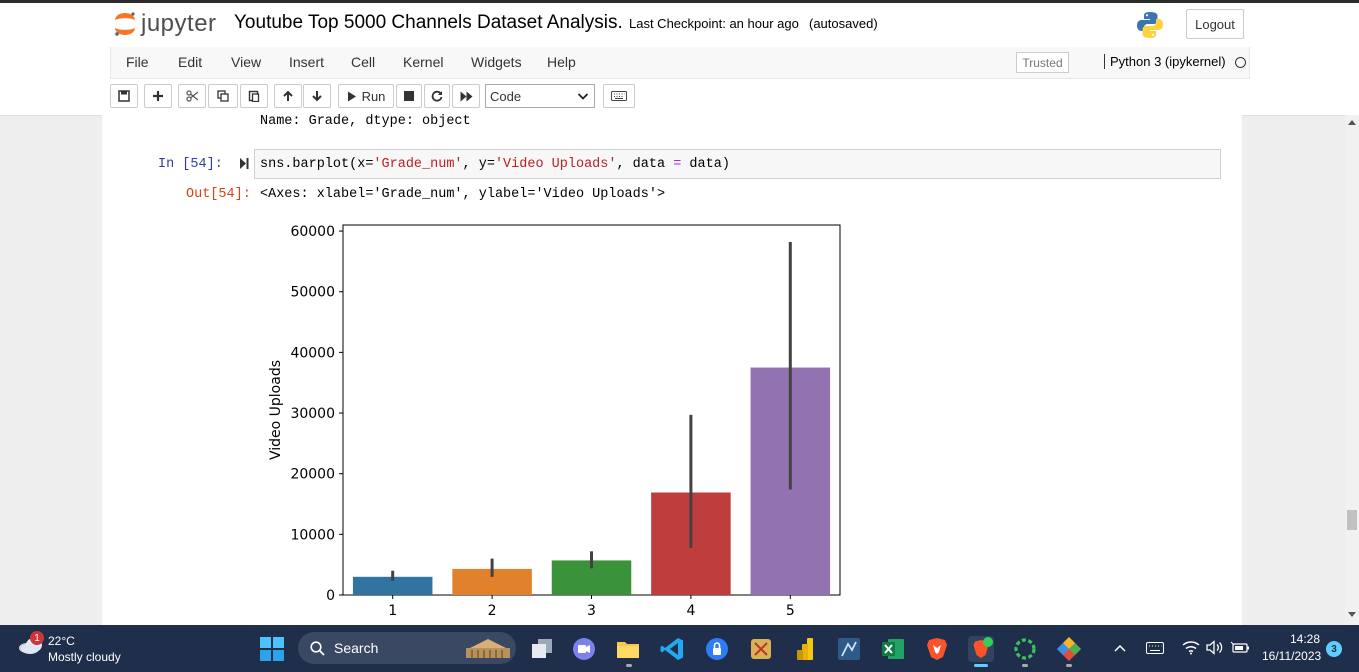 This screenshot has width=1359, height=672. I want to click on chevron-up-icon, so click(1120, 648).